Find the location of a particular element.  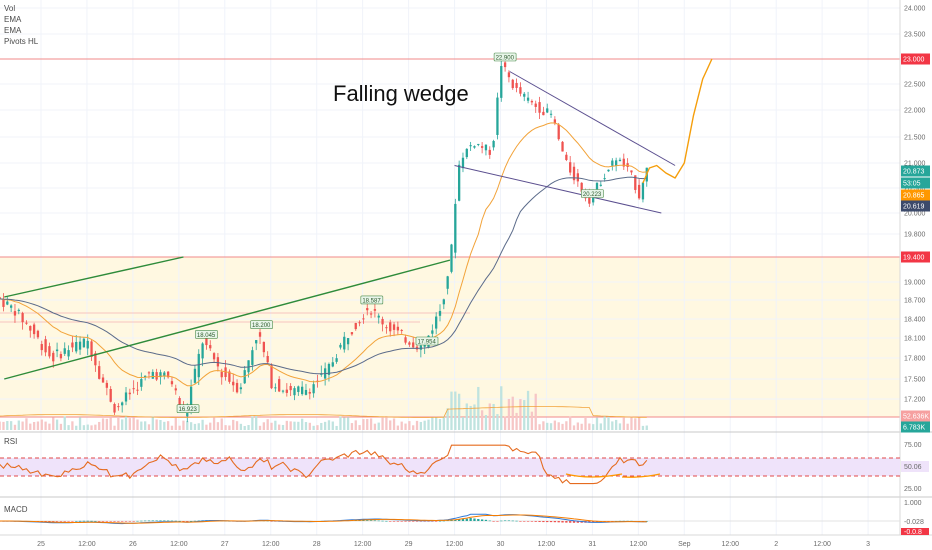

macd-pane: MACD is located at coordinates (450, 515).